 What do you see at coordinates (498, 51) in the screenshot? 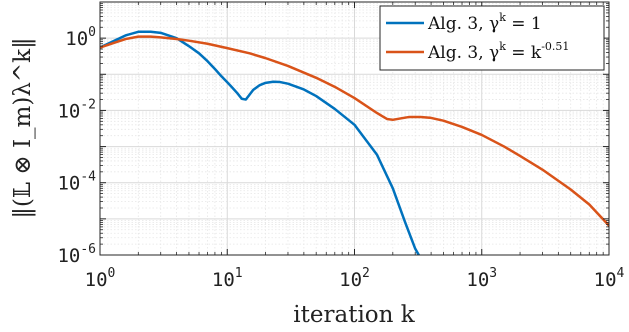
I see `legend-label-series-2: Alg. 3, γk = k-0.51` at bounding box center [498, 51].